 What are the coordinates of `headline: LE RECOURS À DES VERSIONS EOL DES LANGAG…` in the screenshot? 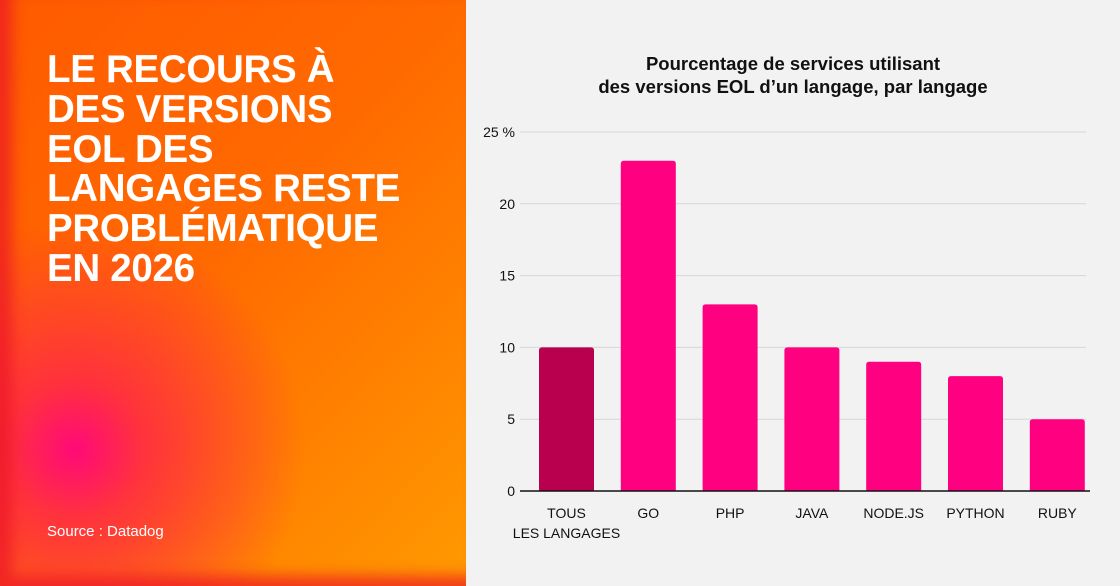 It's located at (252, 169).